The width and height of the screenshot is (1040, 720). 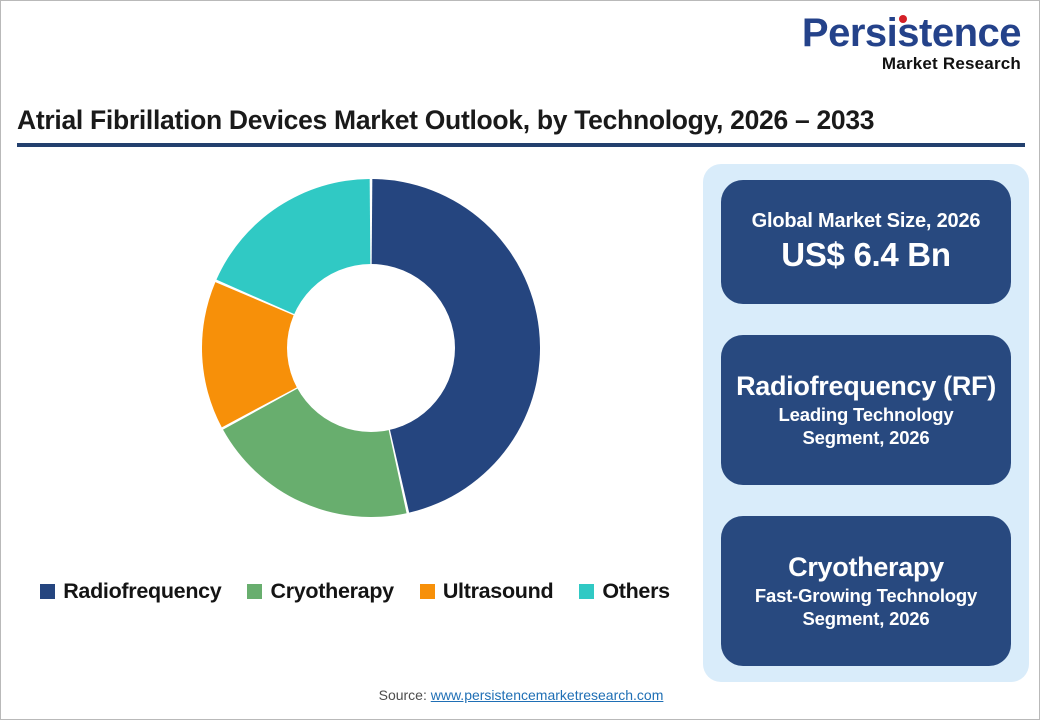 I want to click on brand-name: Persistence, so click(x=911, y=33).